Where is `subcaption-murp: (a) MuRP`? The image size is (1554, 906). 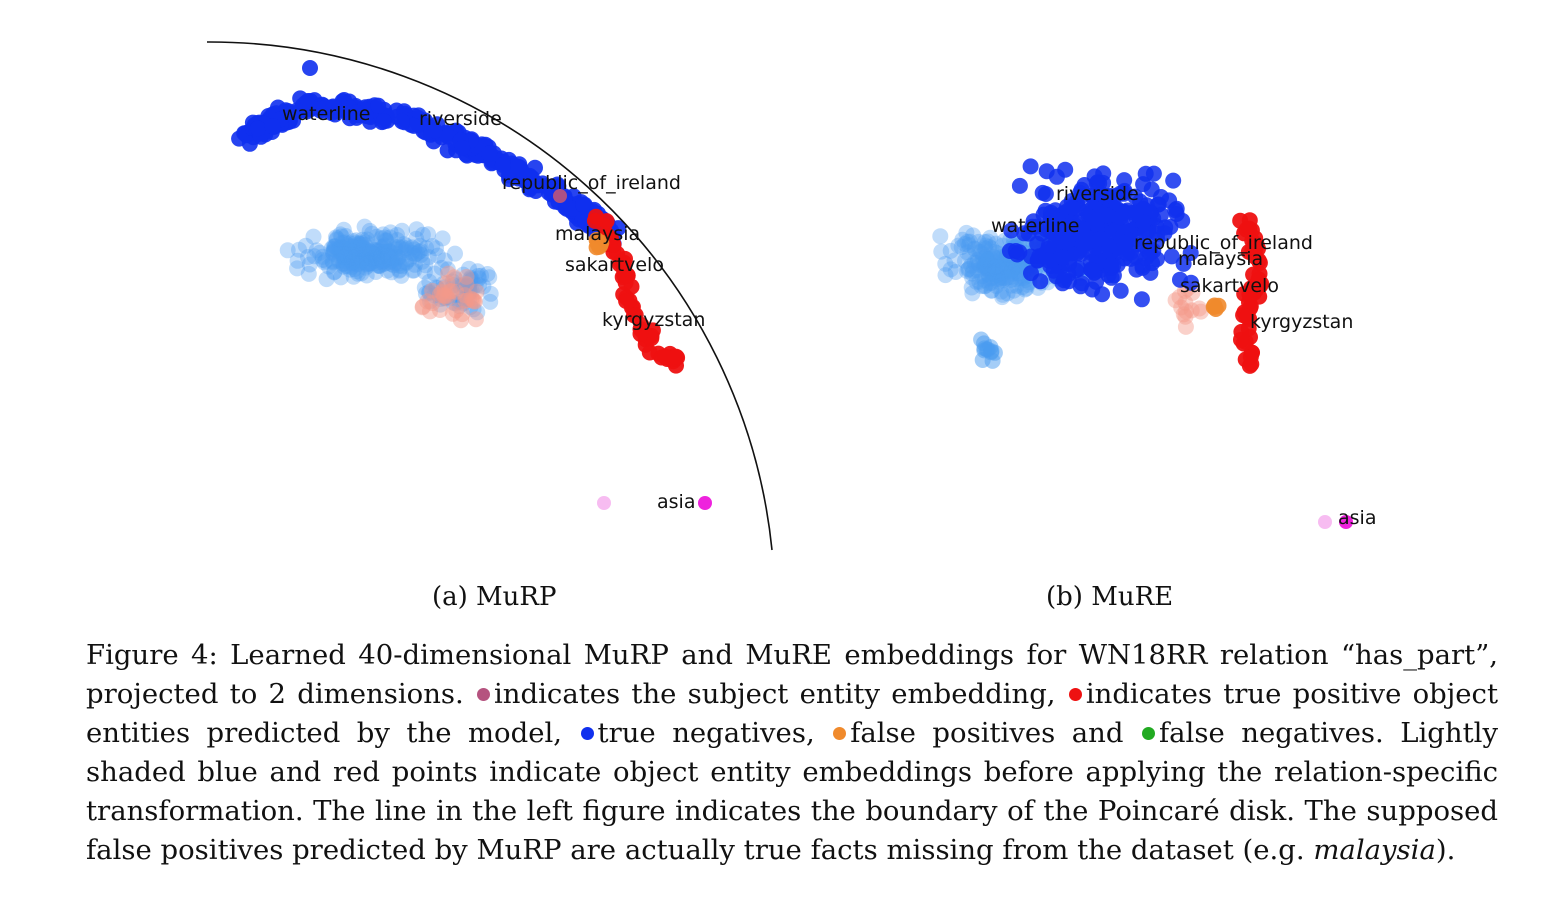
subcaption-murp: (a) MuRP is located at coordinates (494, 597).